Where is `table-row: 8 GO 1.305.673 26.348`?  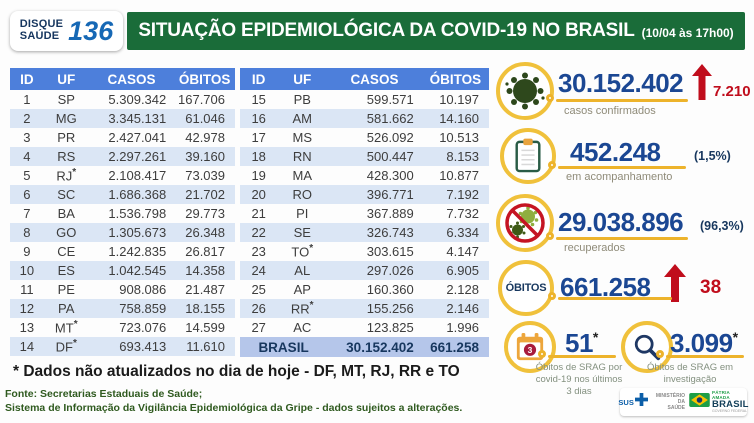 table-row: 8 GO 1.305.673 26.348 is located at coordinates (122, 232).